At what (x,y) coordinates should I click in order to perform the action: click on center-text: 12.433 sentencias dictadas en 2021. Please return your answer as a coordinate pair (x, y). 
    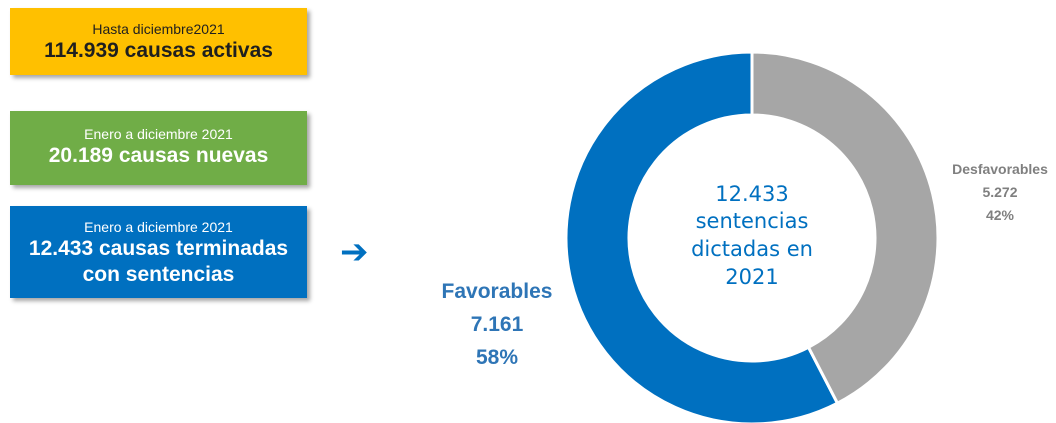
    Looking at the image, I should click on (752, 235).